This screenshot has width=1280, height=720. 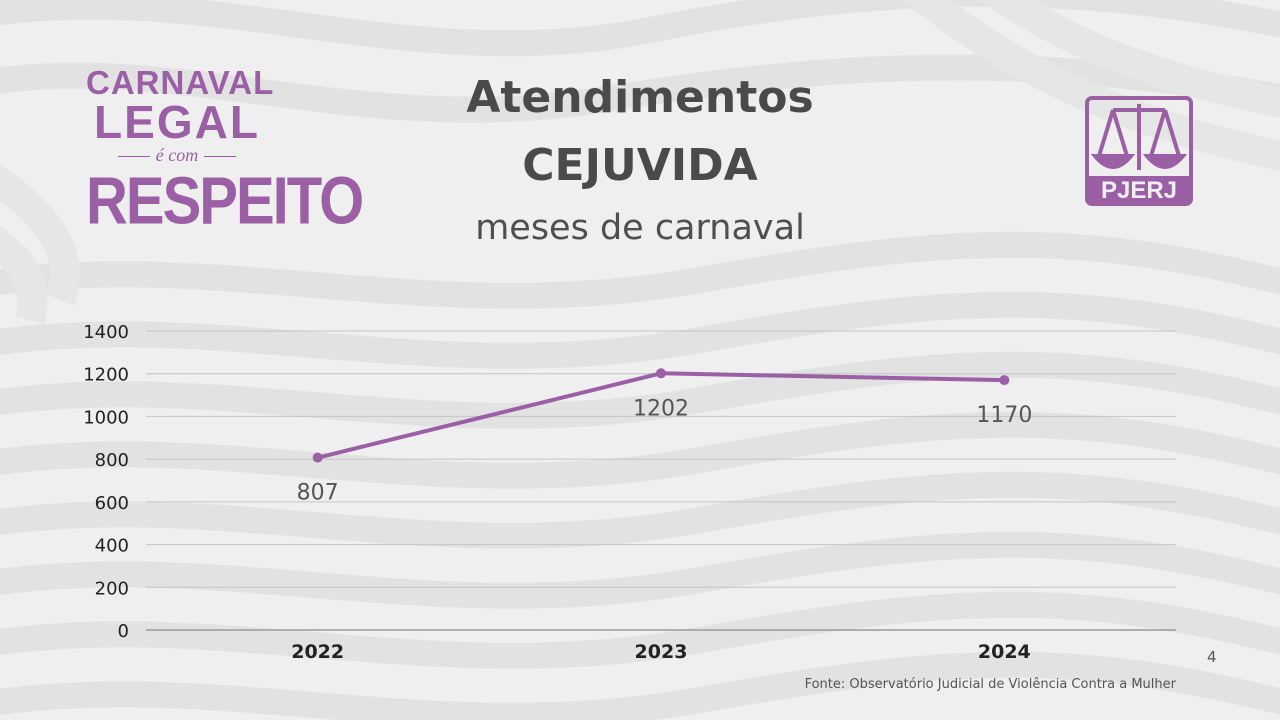 What do you see at coordinates (317, 652) in the screenshot?
I see `x-tick-label: 2022` at bounding box center [317, 652].